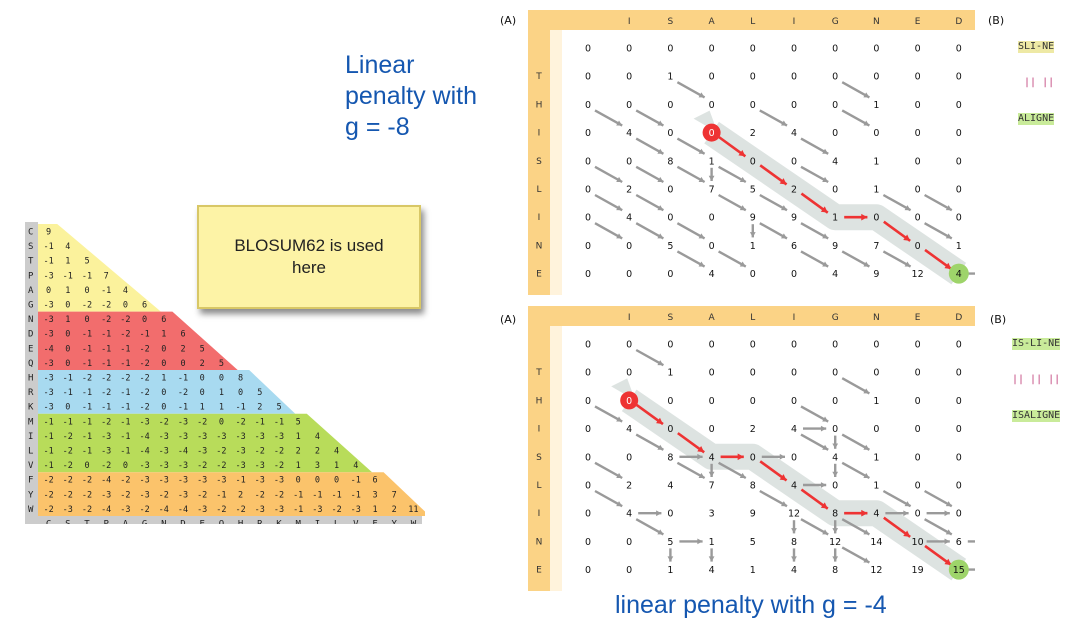 This screenshot has width=1084, height=625. I want to click on col-header: D, so click(958, 318).